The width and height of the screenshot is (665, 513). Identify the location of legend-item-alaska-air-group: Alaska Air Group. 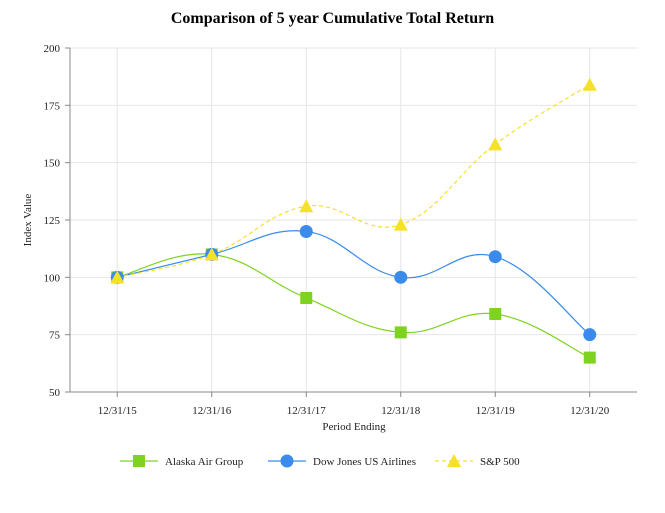
(182, 461).